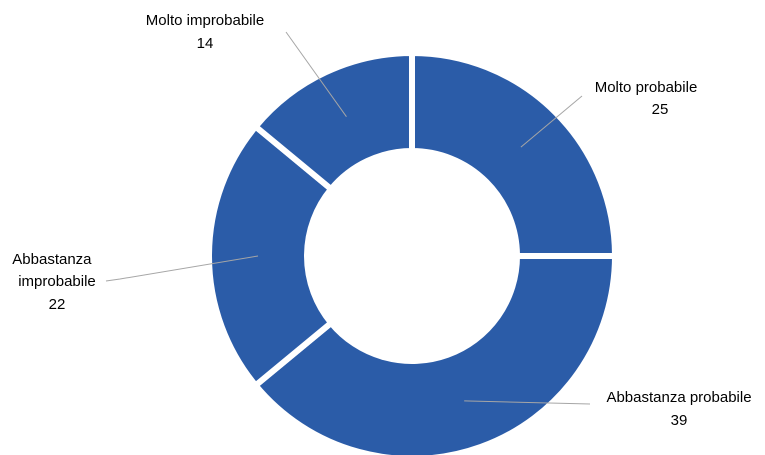  Describe the element at coordinates (527, 402) in the screenshot. I see `leader-line-abbastanza-probabile` at that location.